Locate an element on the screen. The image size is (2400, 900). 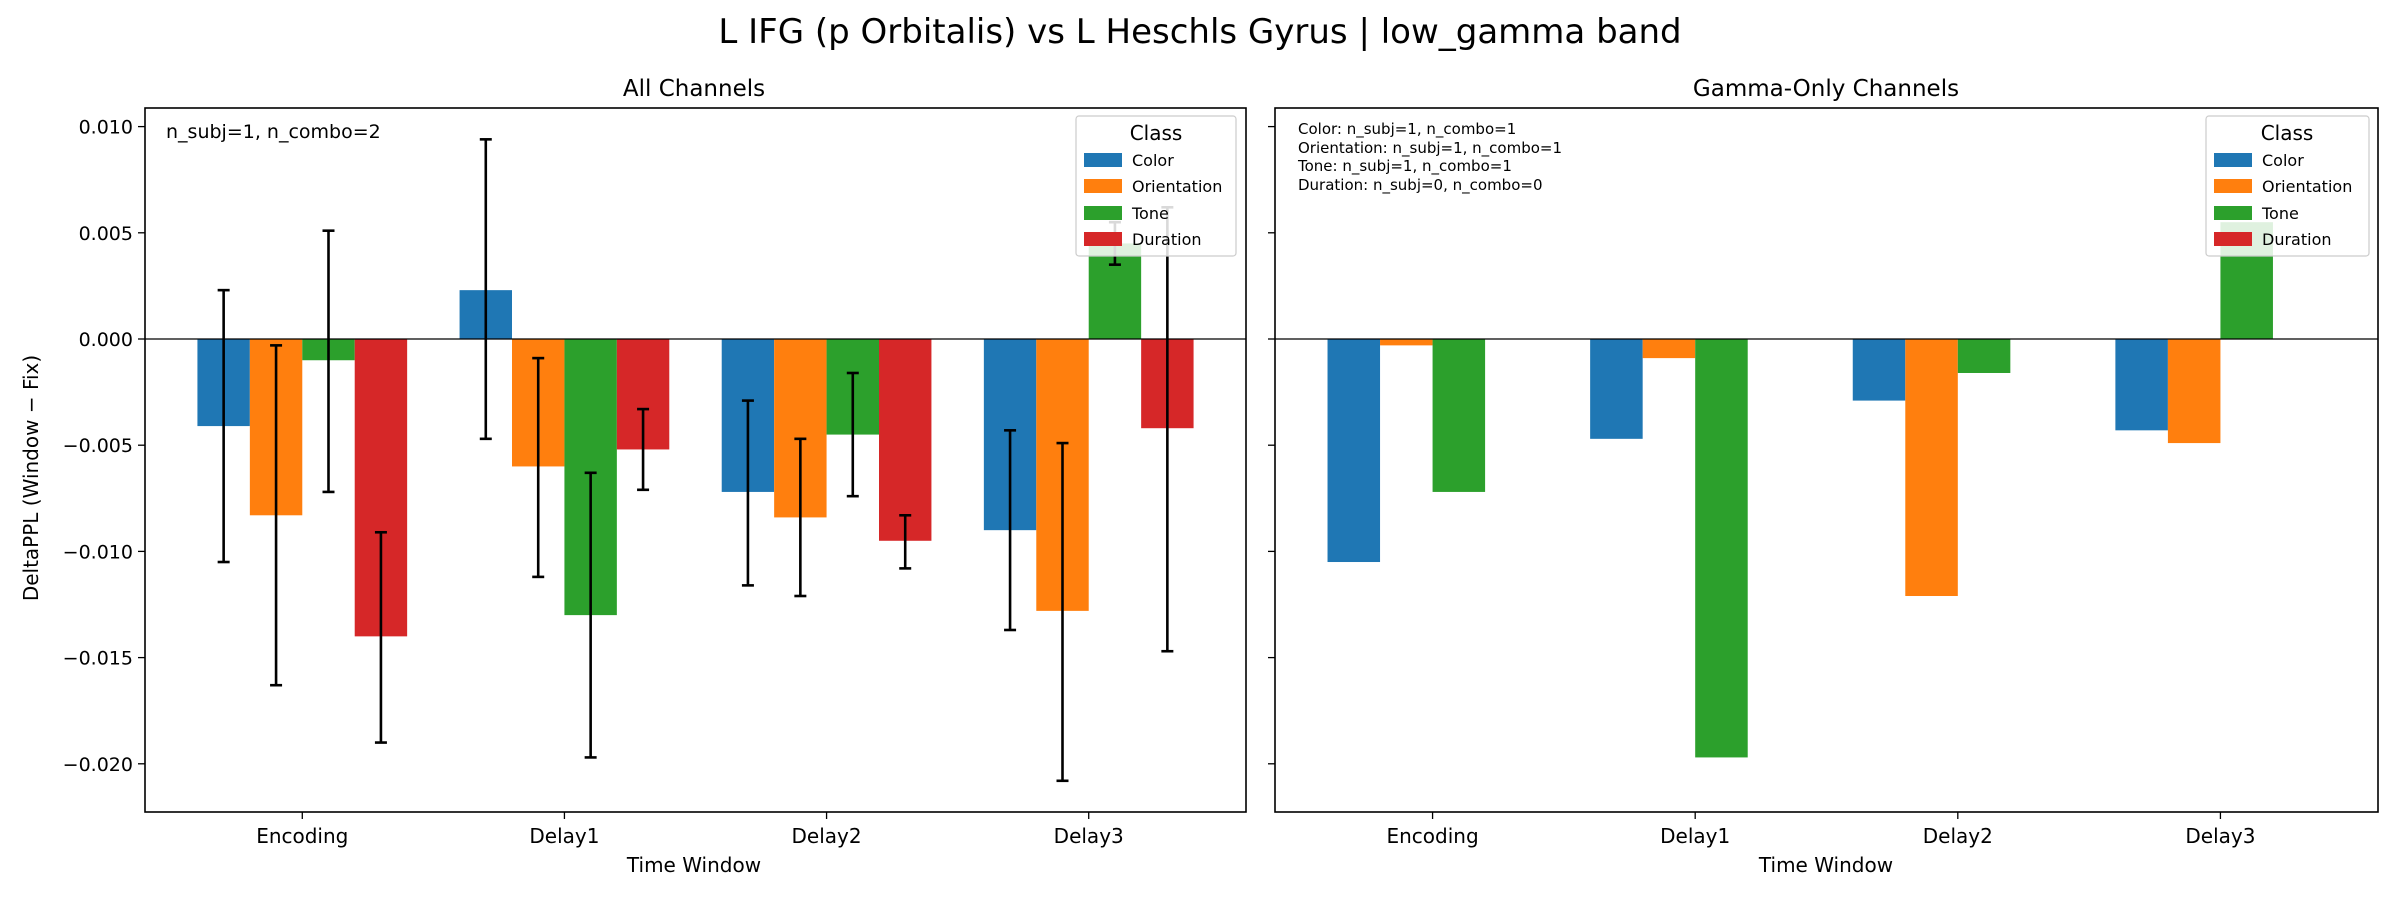
y-tick-label: 0.005 is located at coordinates (106, 234).